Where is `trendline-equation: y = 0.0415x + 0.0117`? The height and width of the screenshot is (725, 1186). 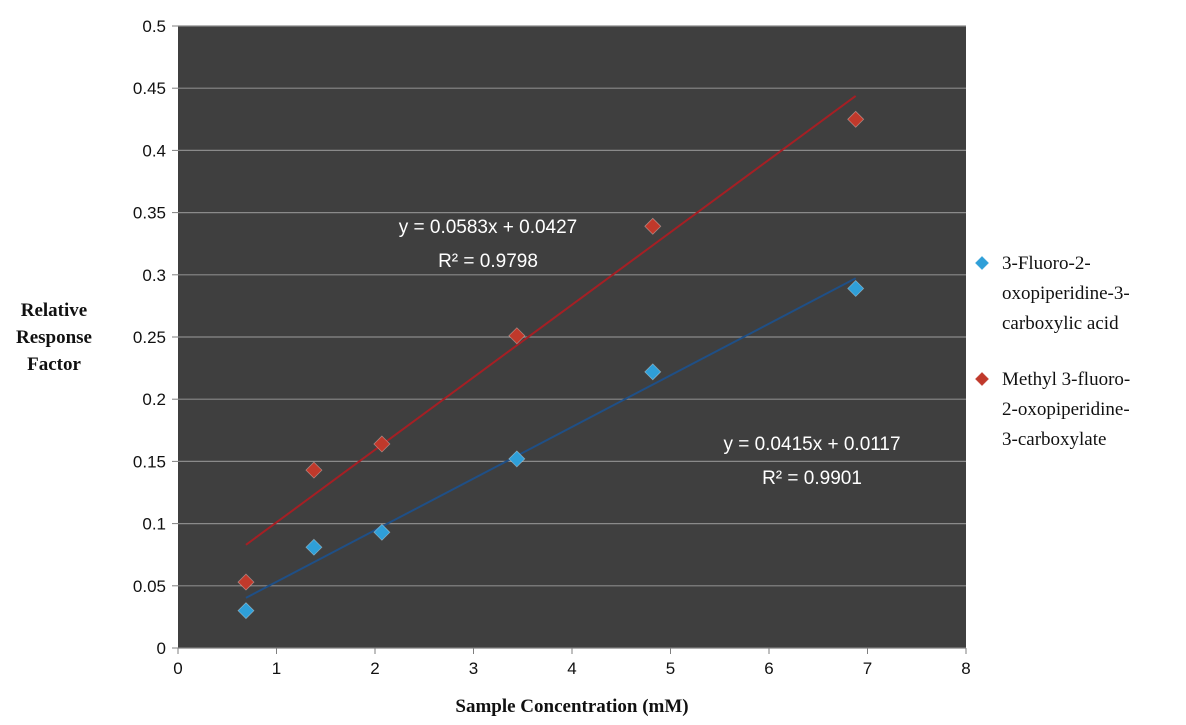 trendline-equation: y = 0.0415x + 0.0117 is located at coordinates (811, 444).